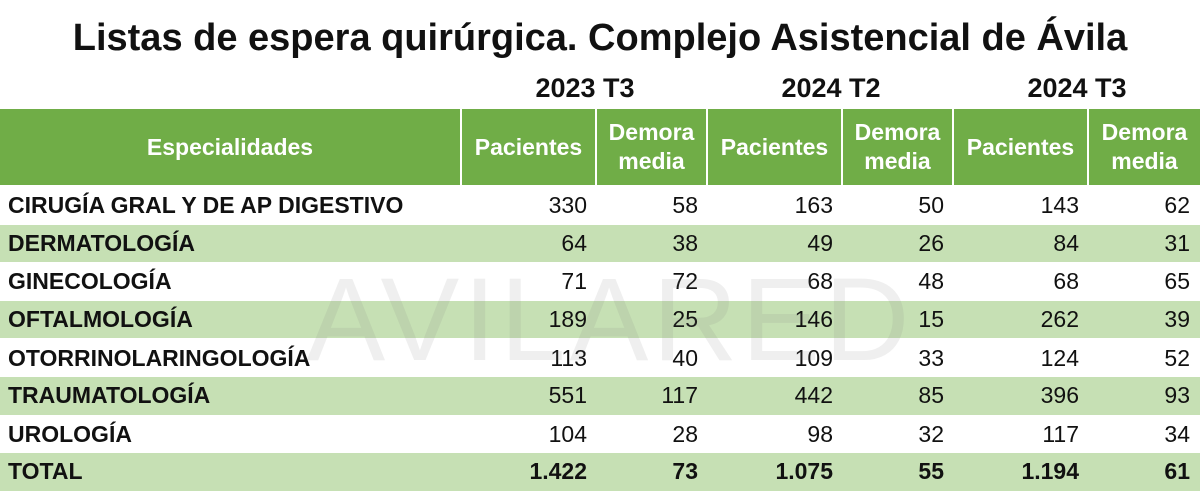 This screenshot has height=492, width=1200. I want to click on specialty-name: DERMATOLOGÍA, so click(231, 244).